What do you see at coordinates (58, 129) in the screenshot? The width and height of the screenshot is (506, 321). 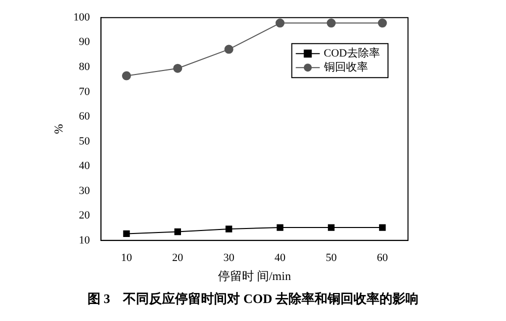 I see `y-axis-title: %` at bounding box center [58, 129].